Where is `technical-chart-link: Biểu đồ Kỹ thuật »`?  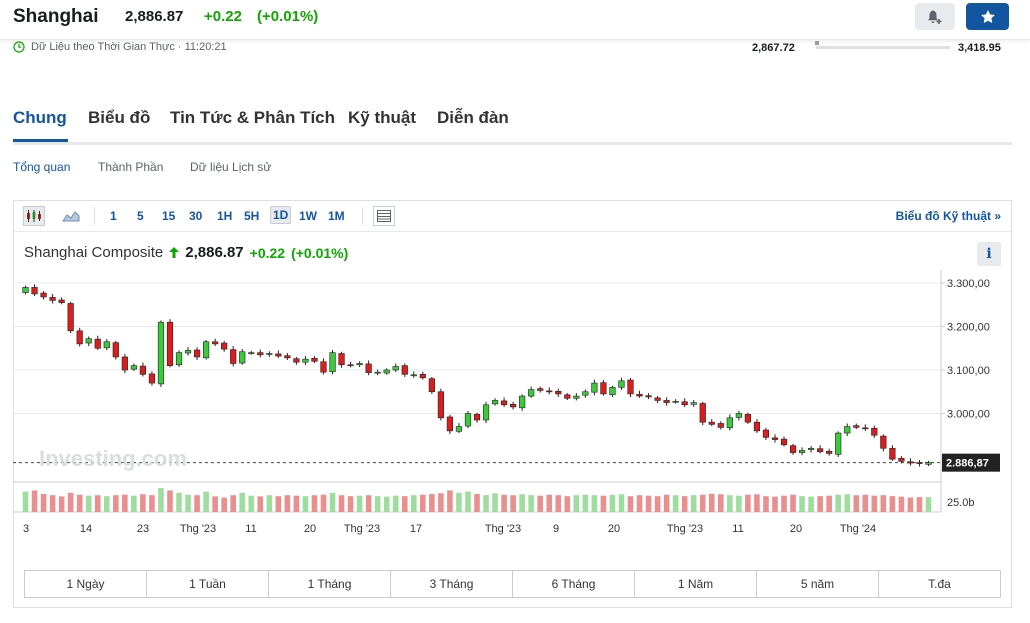 technical-chart-link: Biểu đồ Kỹ thuật » is located at coordinates (948, 216).